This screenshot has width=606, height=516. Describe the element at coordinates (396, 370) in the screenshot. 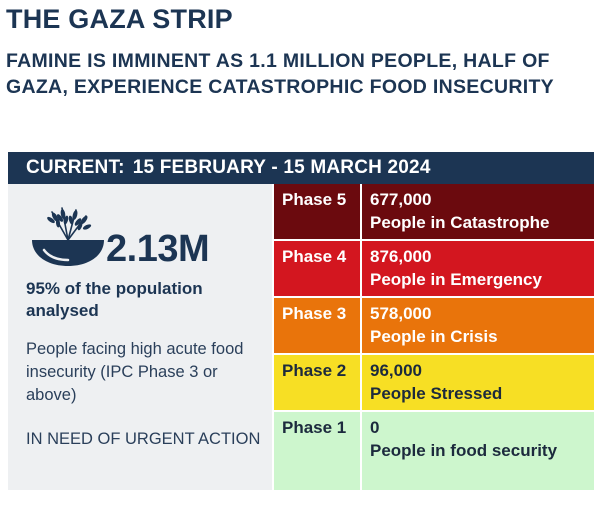

I see `phase-2-count: 96,000` at that location.